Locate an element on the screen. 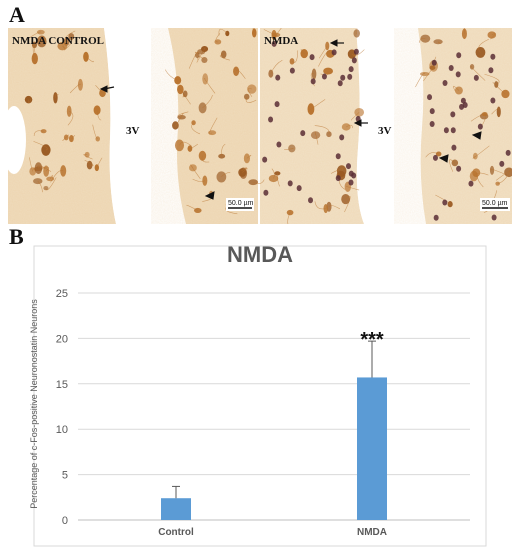  panel-a-letter: A is located at coordinates (17, 14).